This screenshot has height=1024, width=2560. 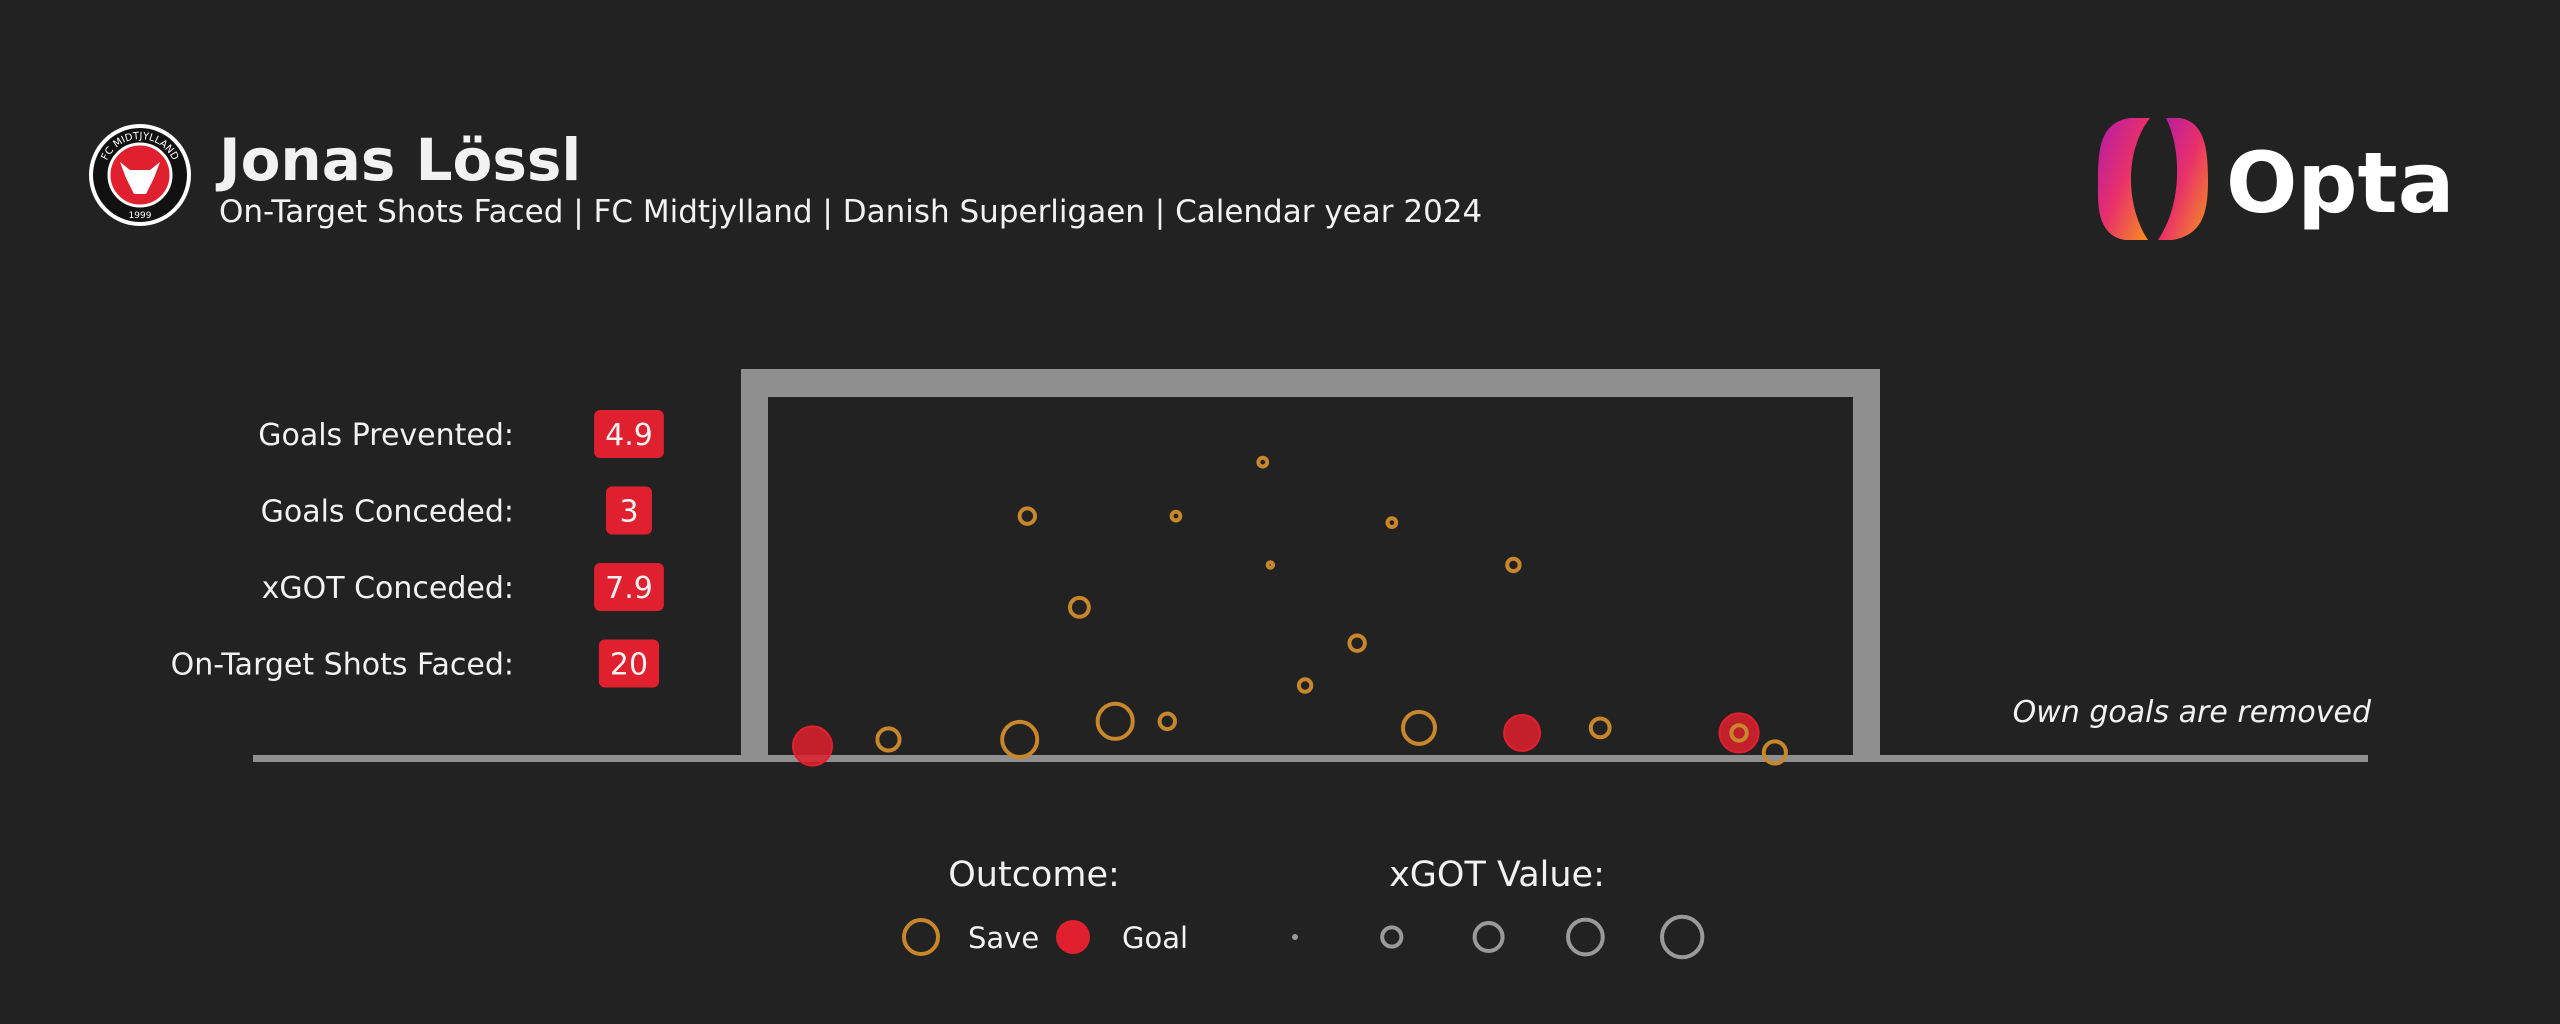 I want to click on club-crest: FC MIDTJYLLAND 1999, so click(x=140, y=175).